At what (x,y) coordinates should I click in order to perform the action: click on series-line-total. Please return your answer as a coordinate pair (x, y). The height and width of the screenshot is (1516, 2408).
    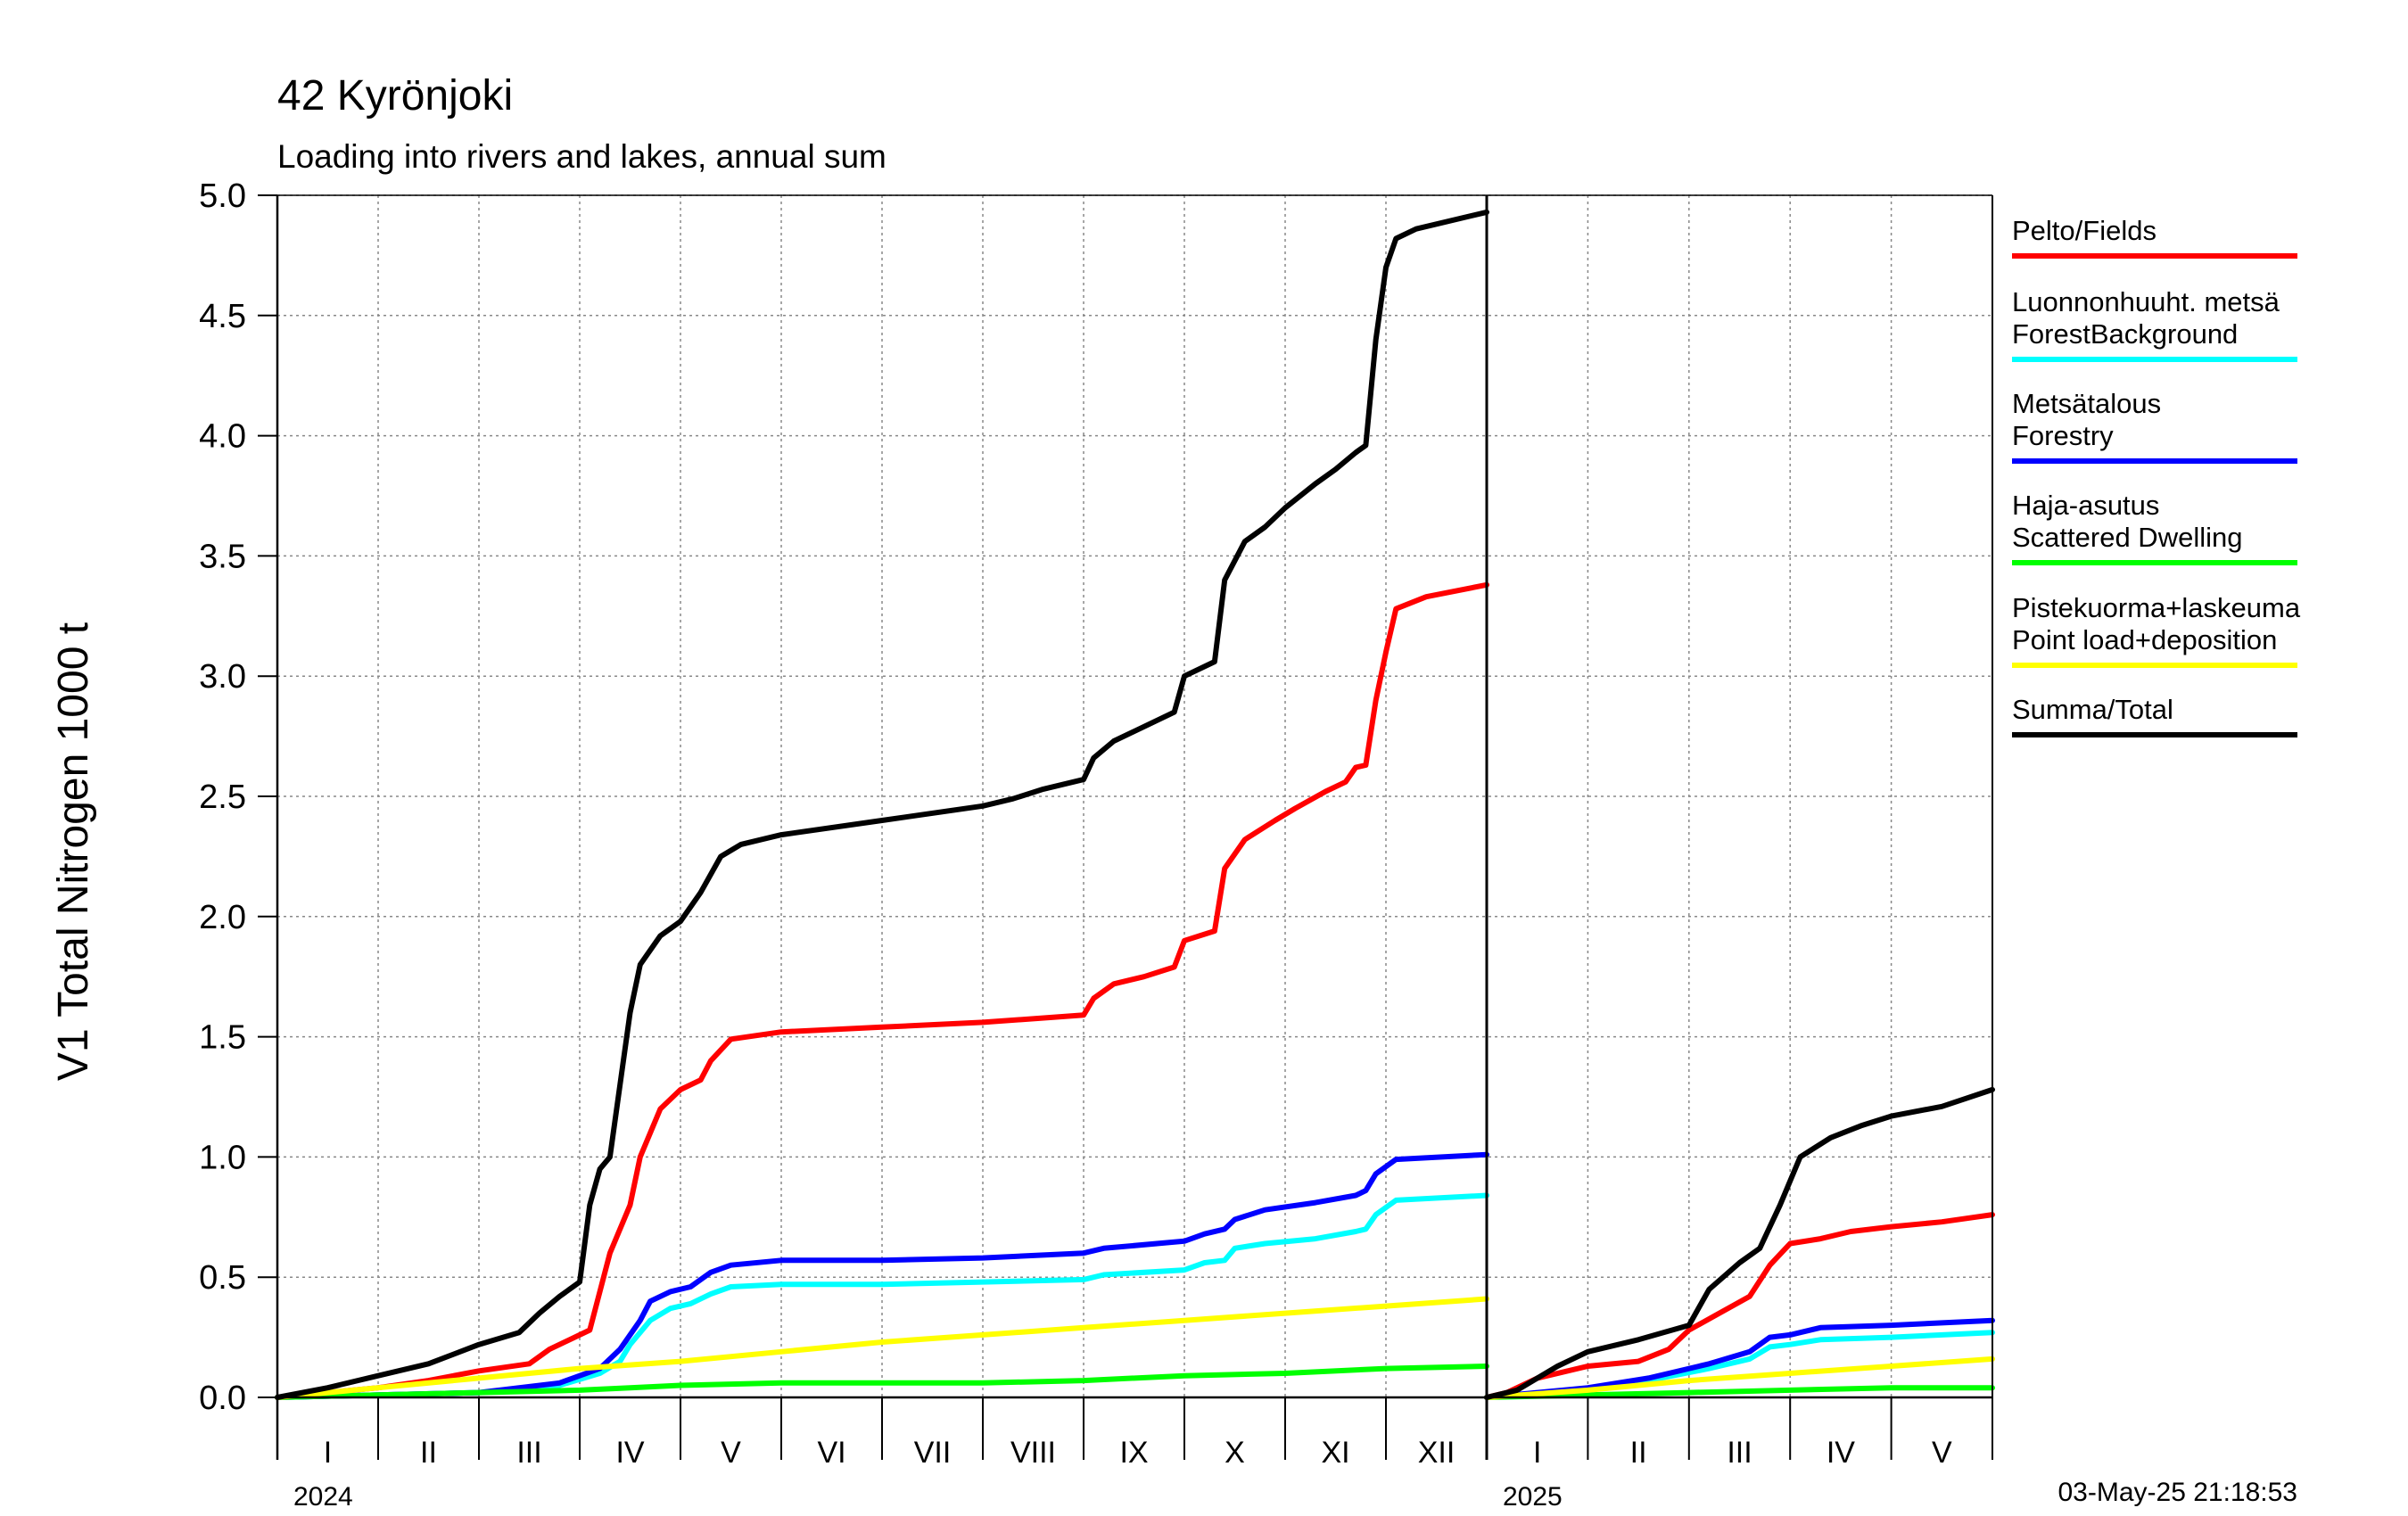
    Looking at the image, I should click on (1739, 1243).